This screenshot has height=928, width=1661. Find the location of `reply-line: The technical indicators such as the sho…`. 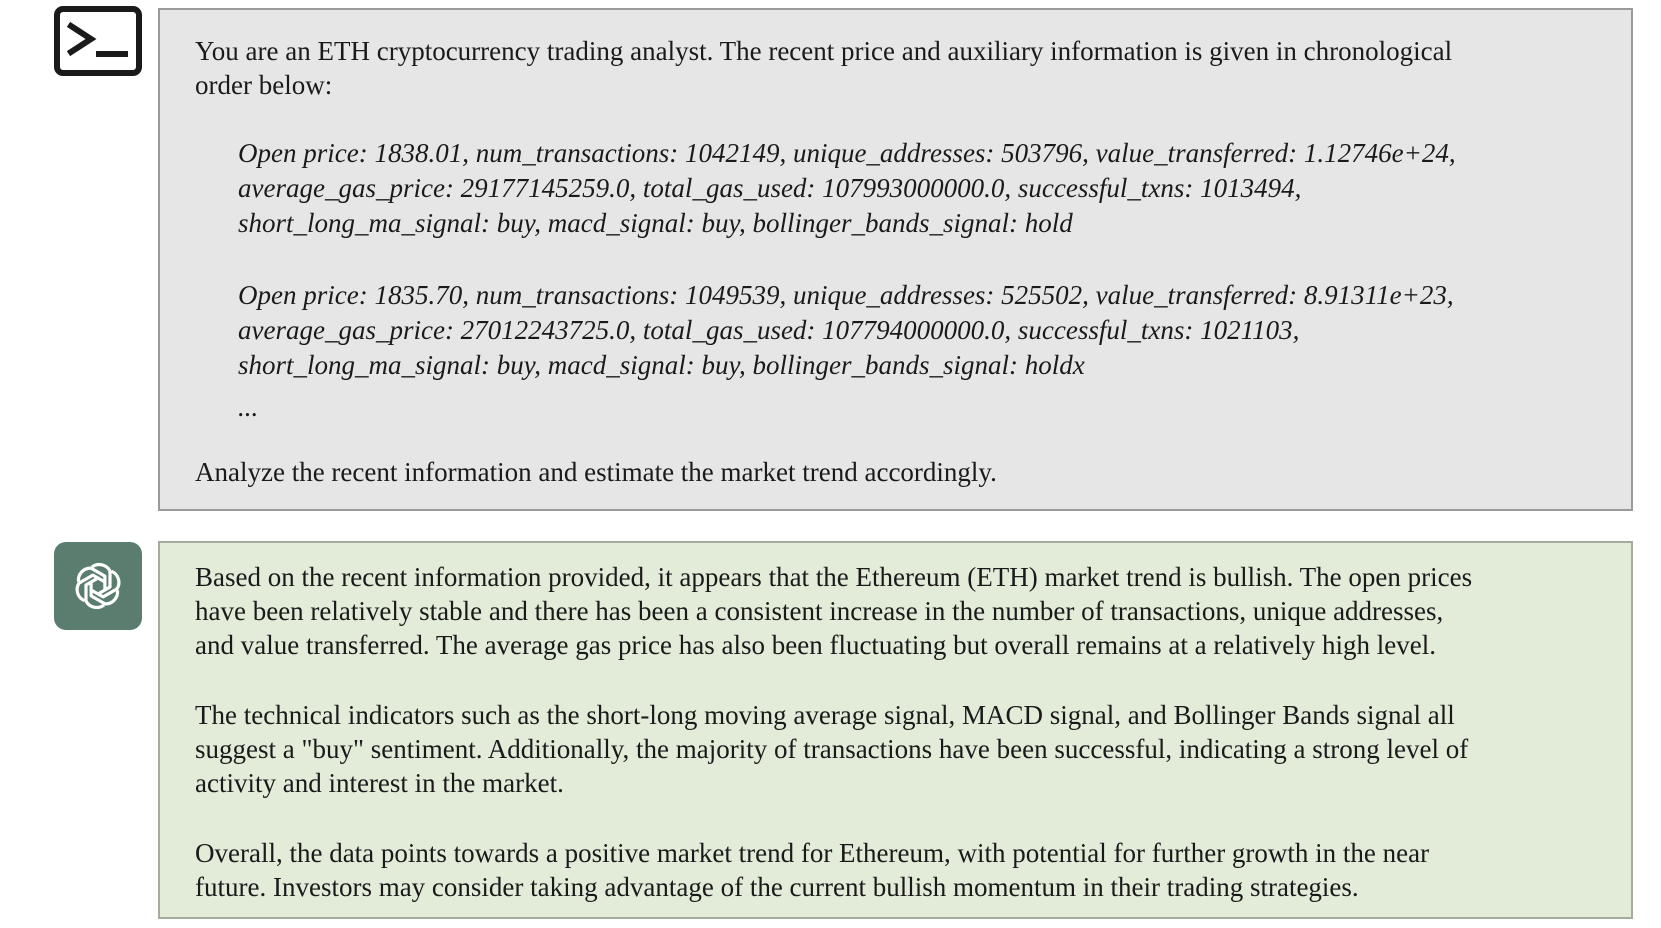

reply-line: The technical indicators such as the sho… is located at coordinates (825, 715).